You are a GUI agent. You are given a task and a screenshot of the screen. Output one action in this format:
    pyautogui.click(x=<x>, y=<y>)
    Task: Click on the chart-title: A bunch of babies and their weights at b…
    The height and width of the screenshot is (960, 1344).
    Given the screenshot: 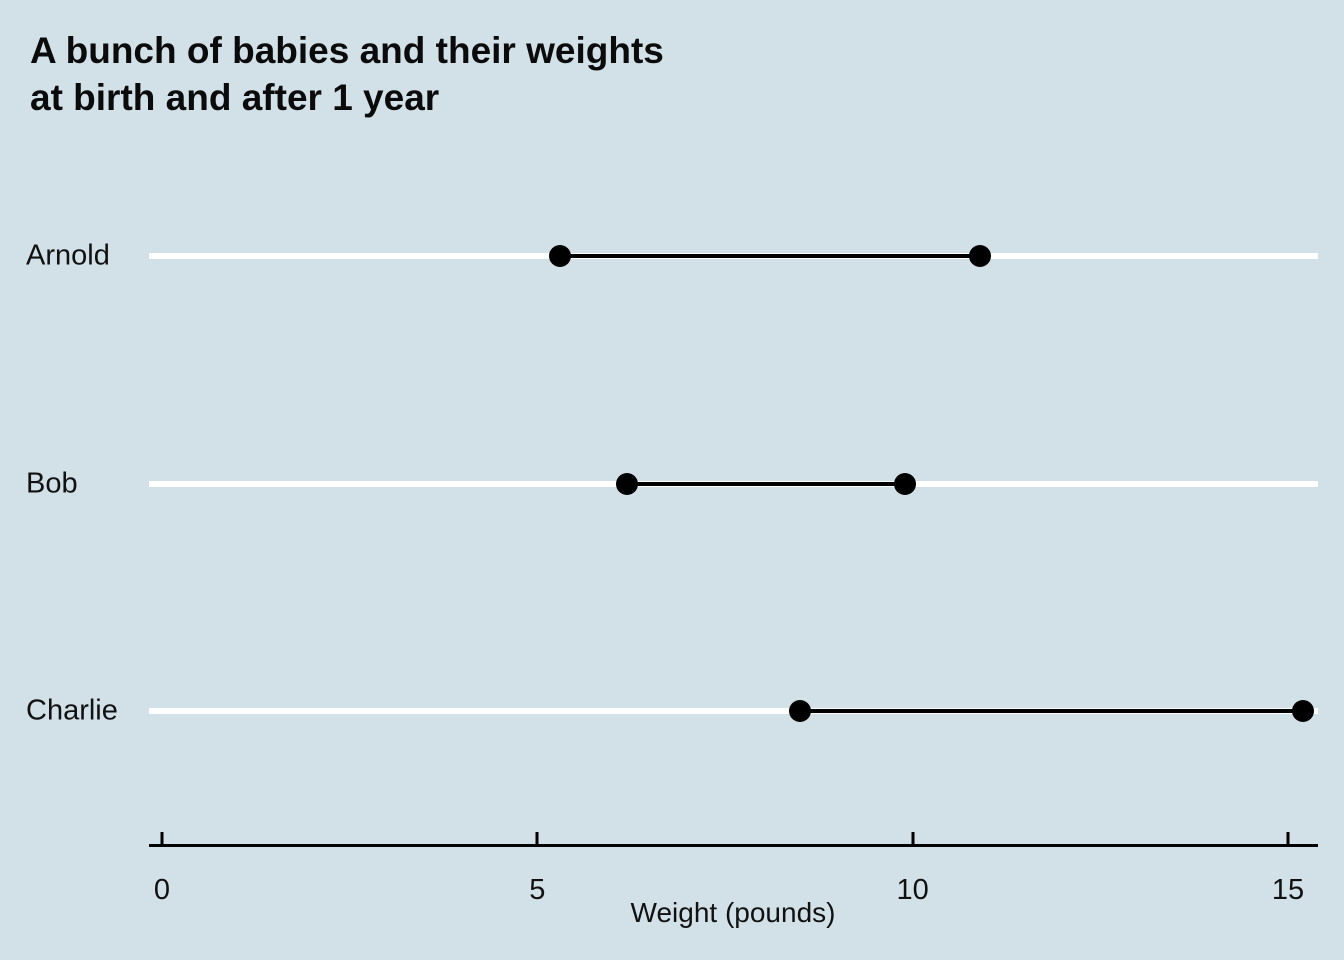 What is the action you would take?
    pyautogui.click(x=347, y=74)
    